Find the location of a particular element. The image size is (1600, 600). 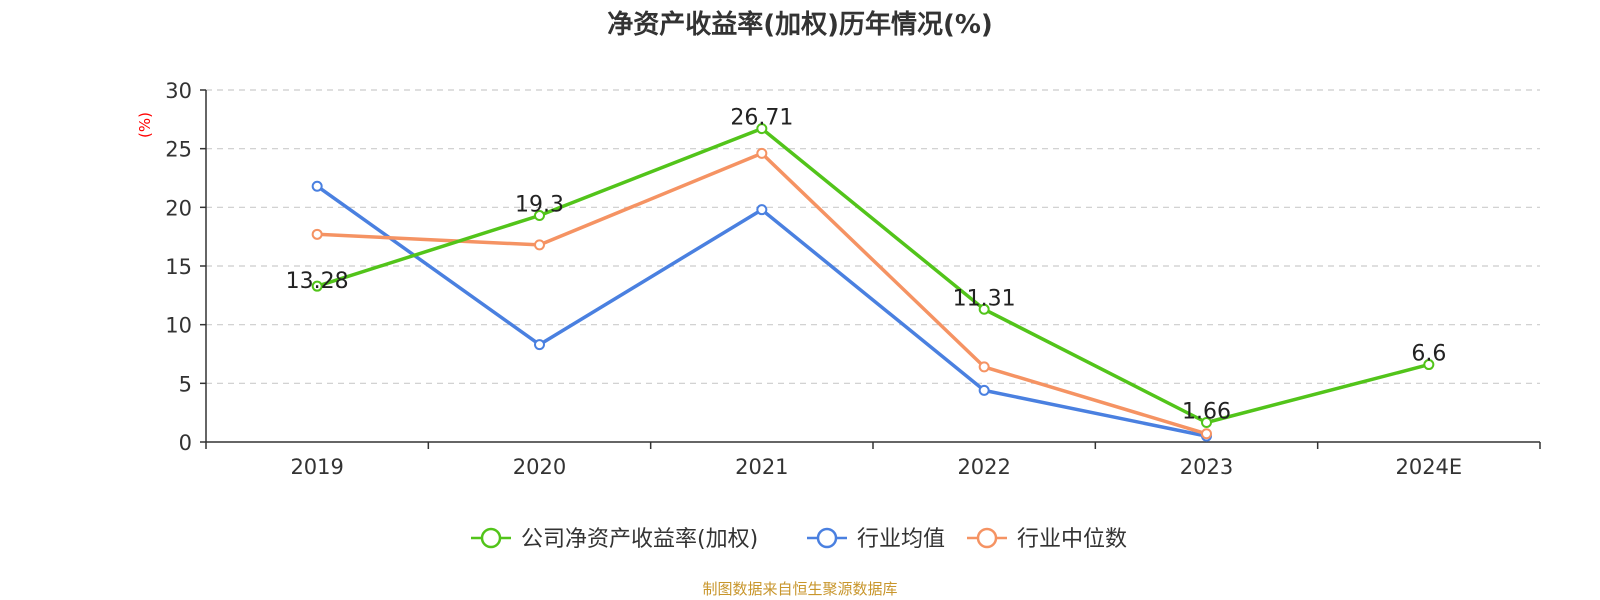

data-label: 13.28 is located at coordinates (317, 281).